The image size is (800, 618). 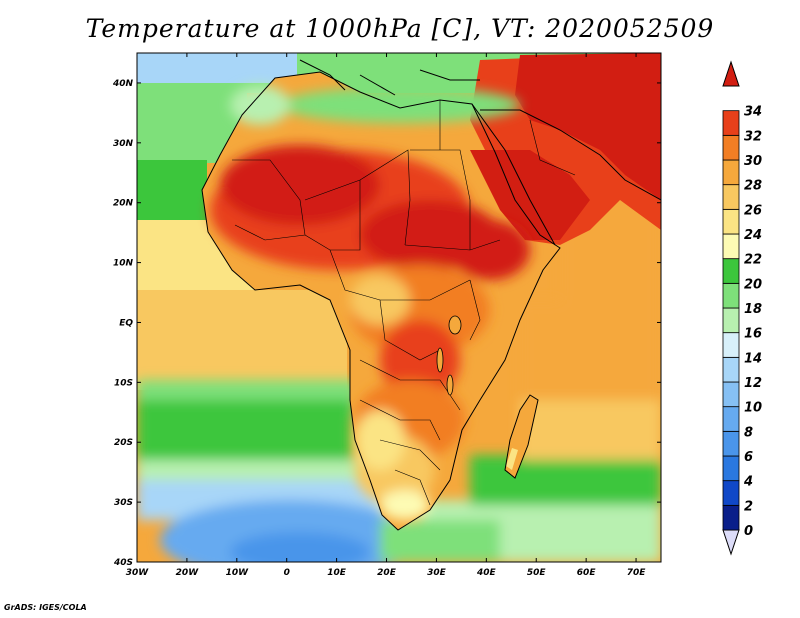 I want to click on lon-tick-label: 40E, so click(x=486, y=573).